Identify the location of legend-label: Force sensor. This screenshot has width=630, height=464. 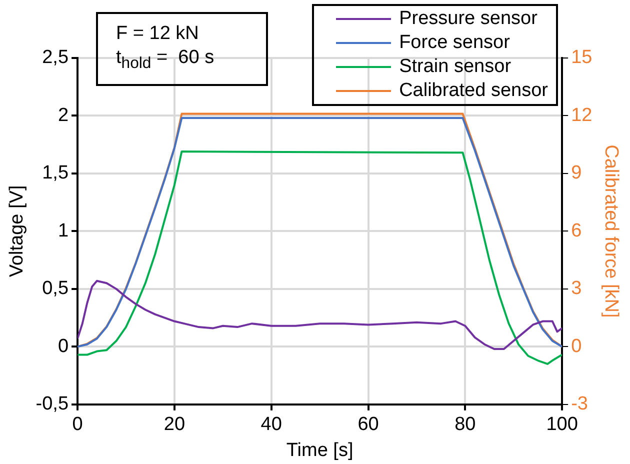
(454, 43).